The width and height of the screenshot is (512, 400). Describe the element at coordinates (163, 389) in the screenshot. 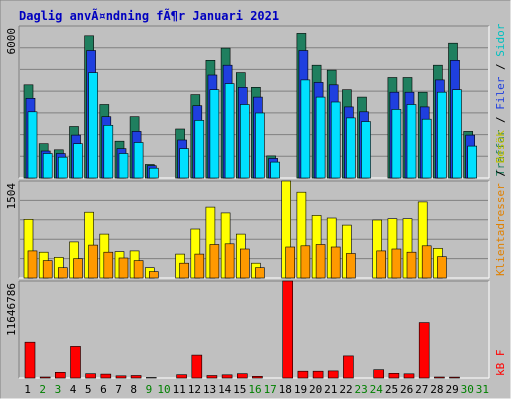

I see `day-label: 10` at that location.